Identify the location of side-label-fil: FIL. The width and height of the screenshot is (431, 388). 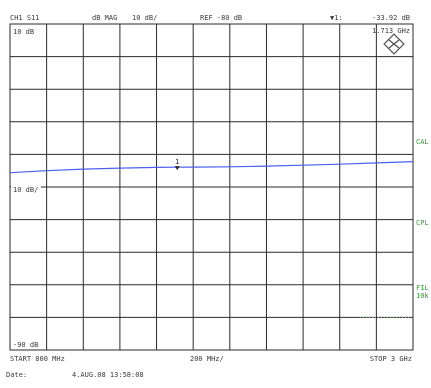
(422, 288).